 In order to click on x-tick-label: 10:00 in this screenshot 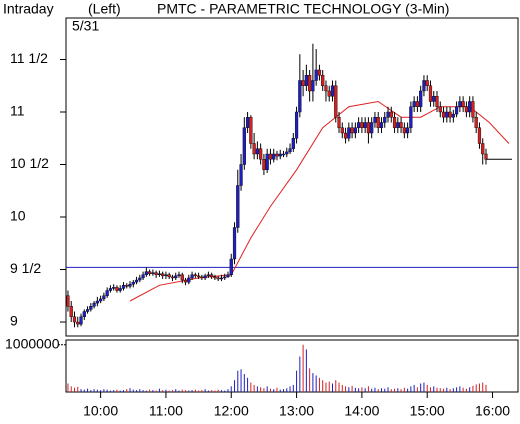, I will do `click(100, 411)`.